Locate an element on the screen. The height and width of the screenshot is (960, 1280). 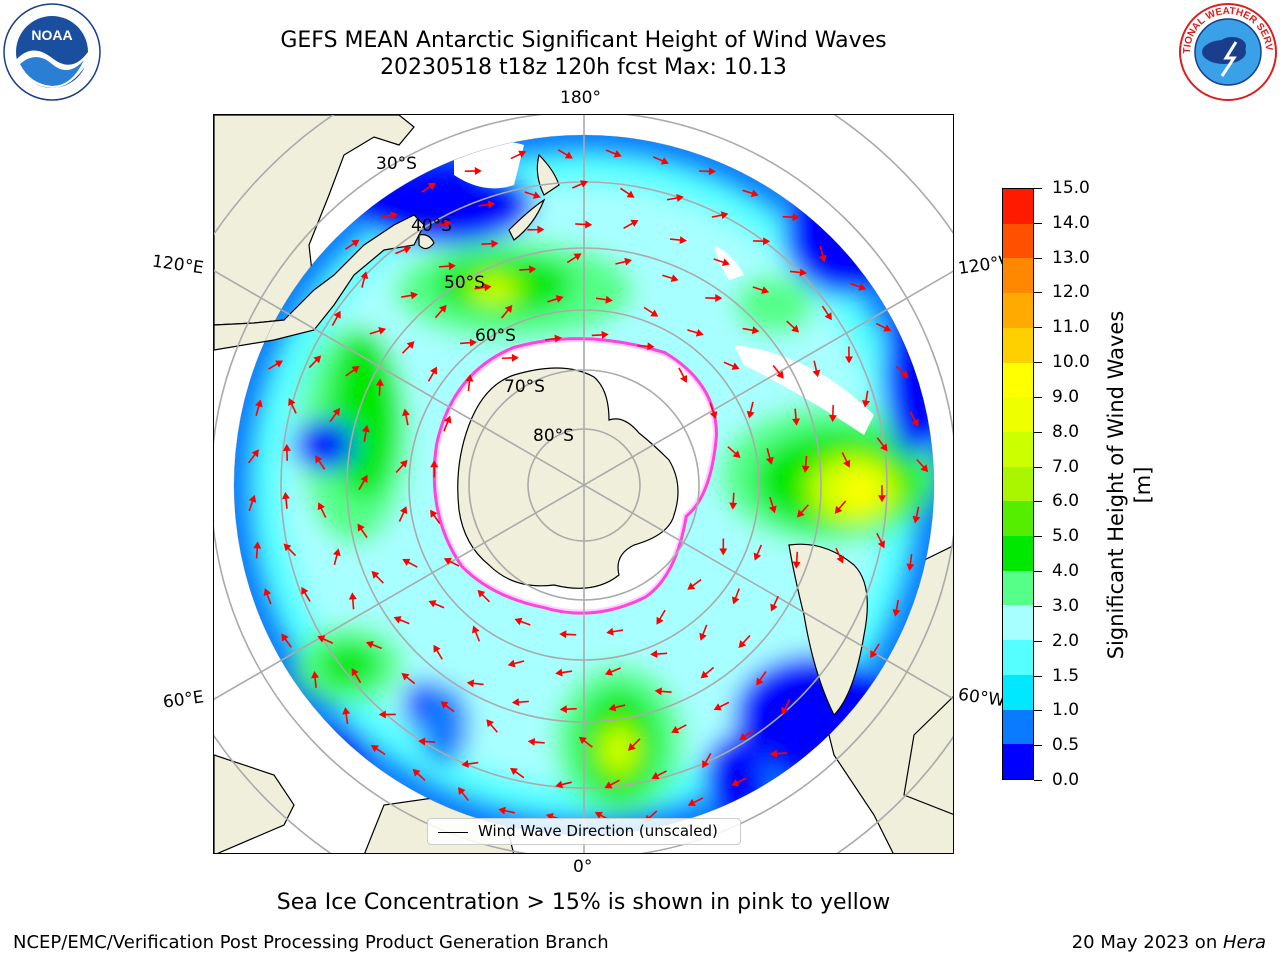
colorbar-tick-label: 5.0 is located at coordinates (1066, 536).